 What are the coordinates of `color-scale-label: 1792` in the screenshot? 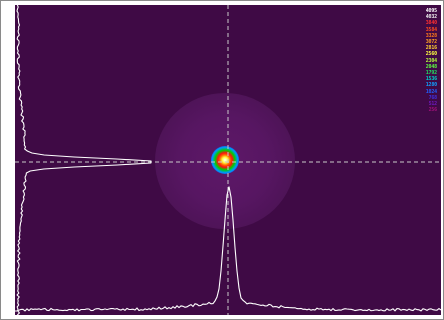 It's located at (431, 73).